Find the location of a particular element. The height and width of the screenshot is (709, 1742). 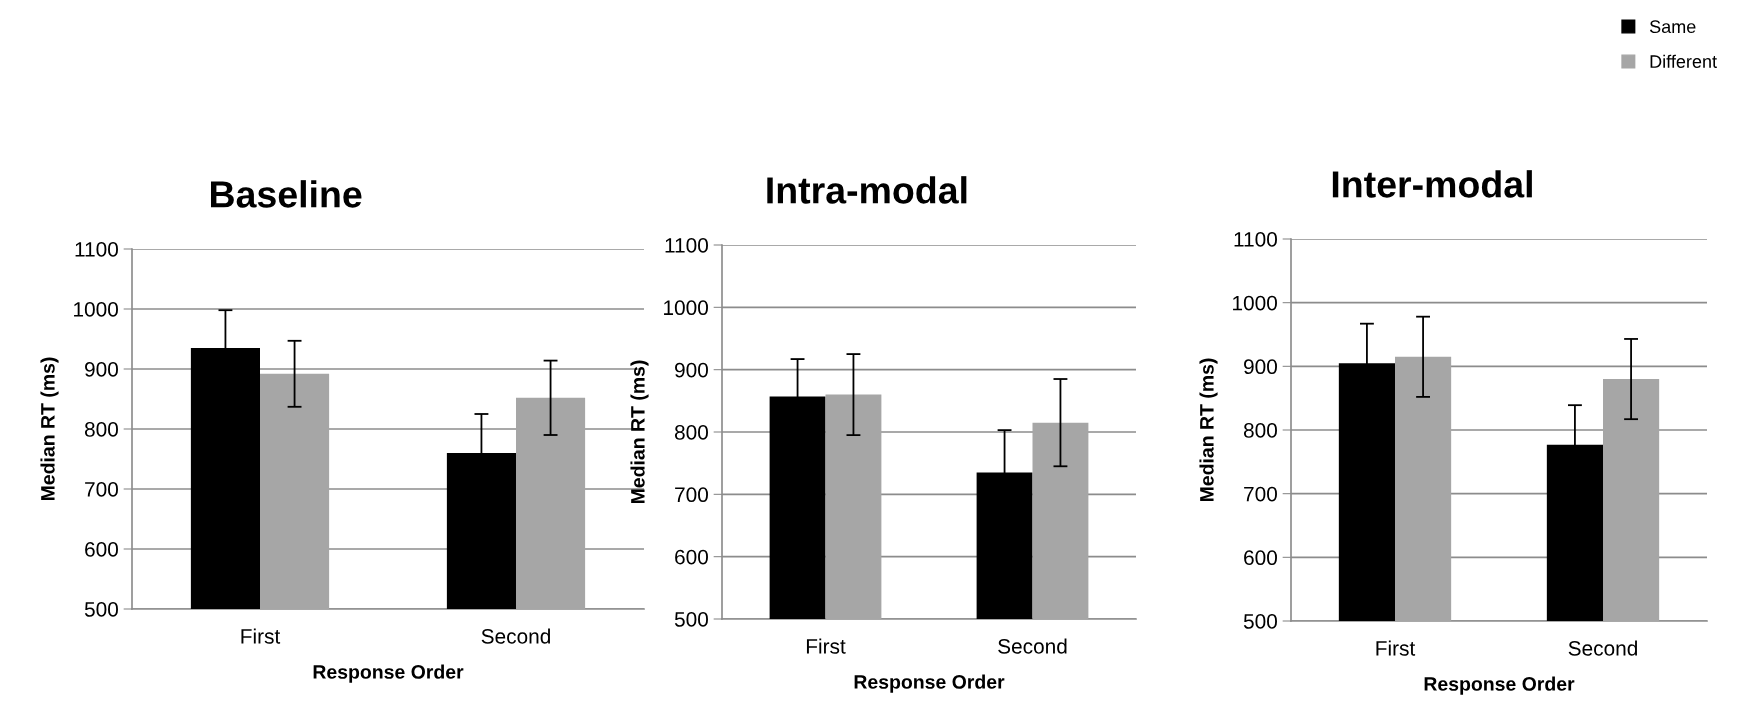

chart-title: Baseline is located at coordinates (286, 194).